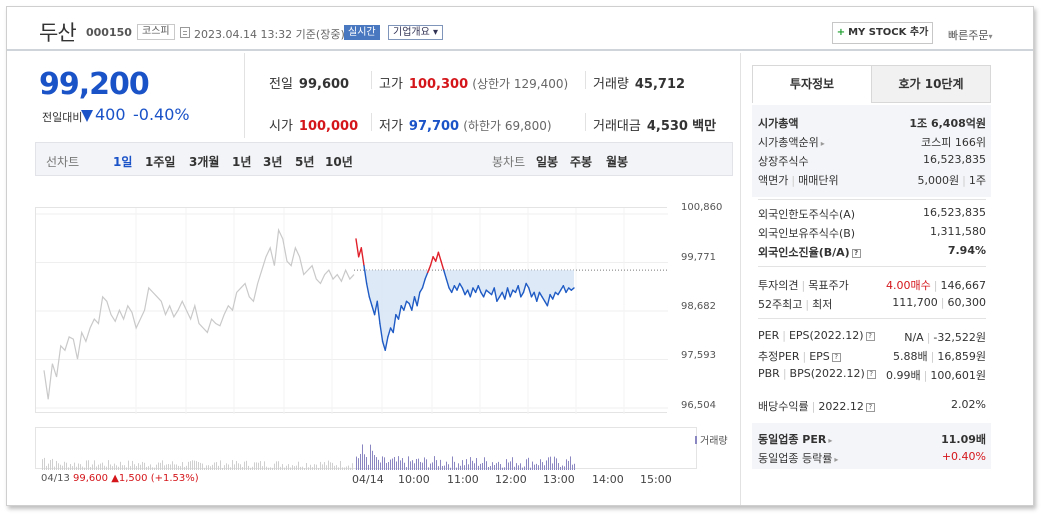  Describe the element at coordinates (123, 162) in the screenshot. I see `tab-1d: 1일` at that location.